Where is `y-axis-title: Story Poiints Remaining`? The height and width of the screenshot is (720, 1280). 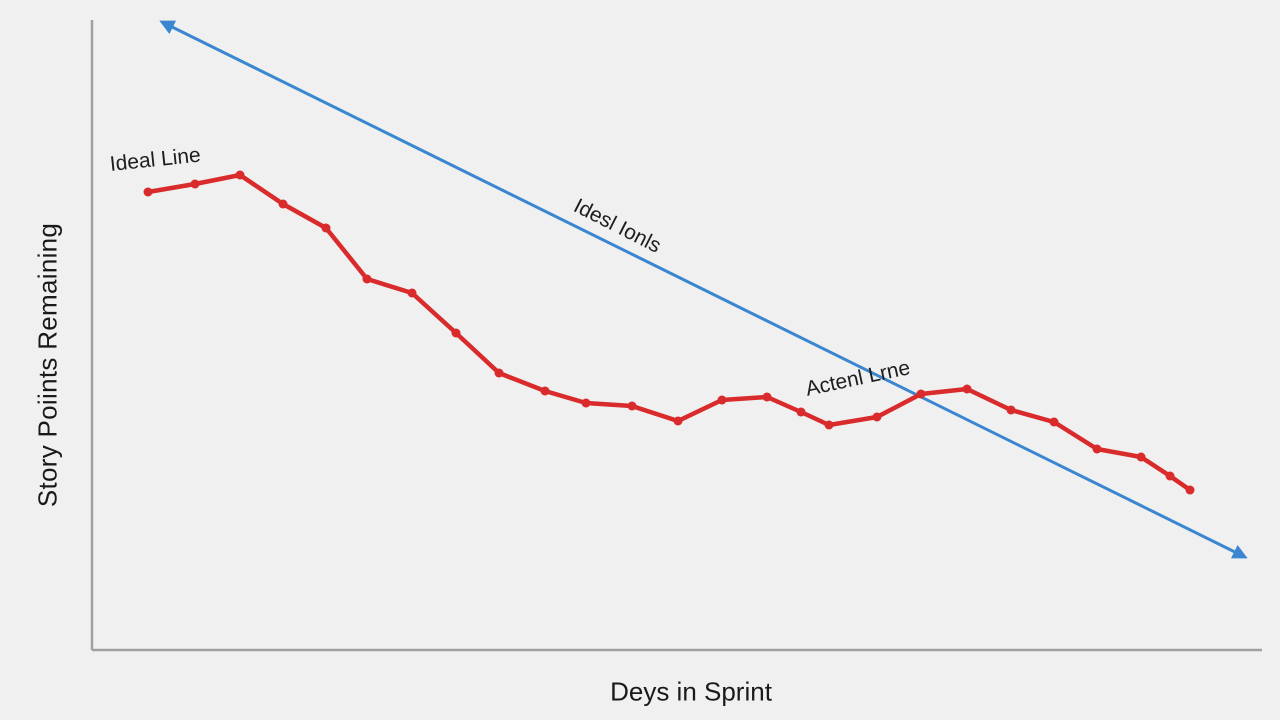
y-axis-title: Story Poiints Remaining is located at coordinates (47, 365).